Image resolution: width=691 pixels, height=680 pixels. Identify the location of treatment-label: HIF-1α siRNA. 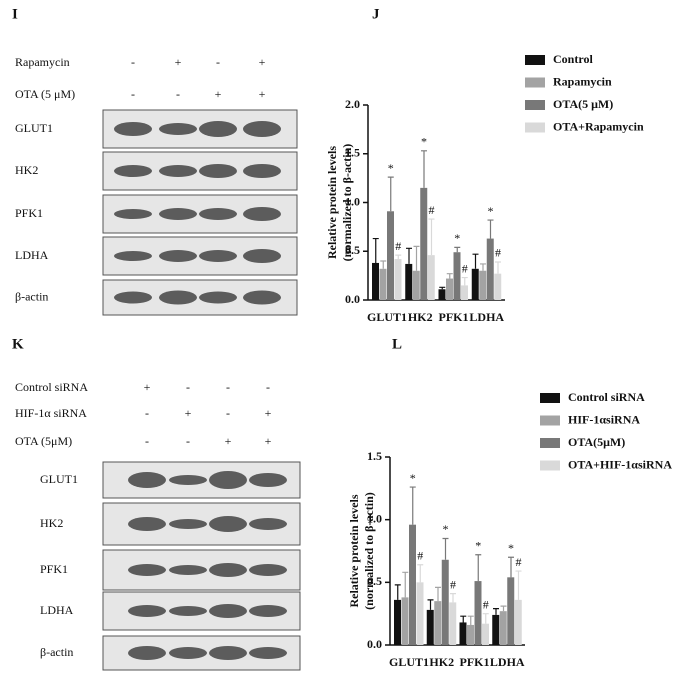
(51, 413).